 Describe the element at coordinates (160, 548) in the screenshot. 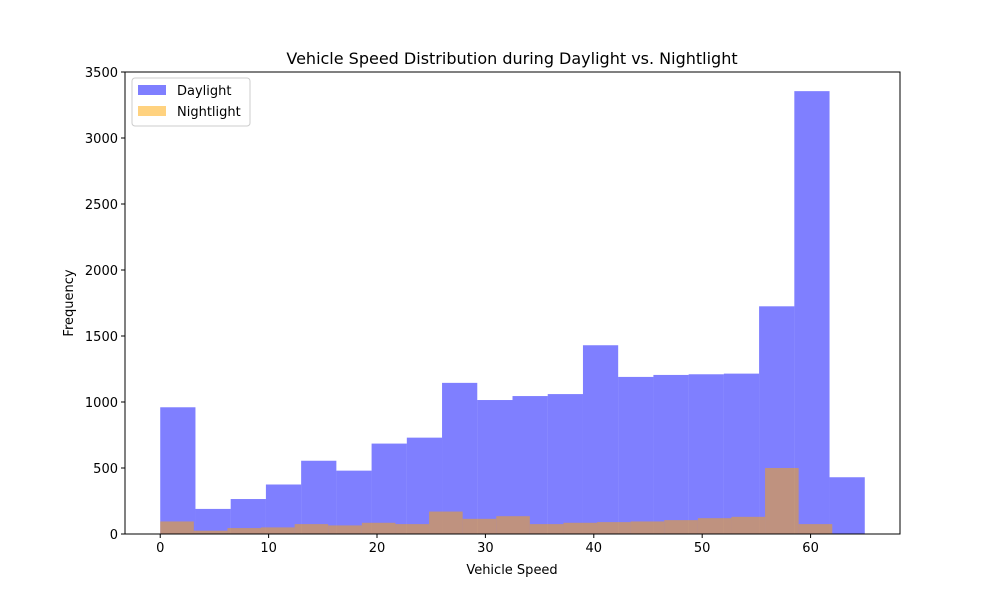

I see `x-tick-label: 0` at that location.